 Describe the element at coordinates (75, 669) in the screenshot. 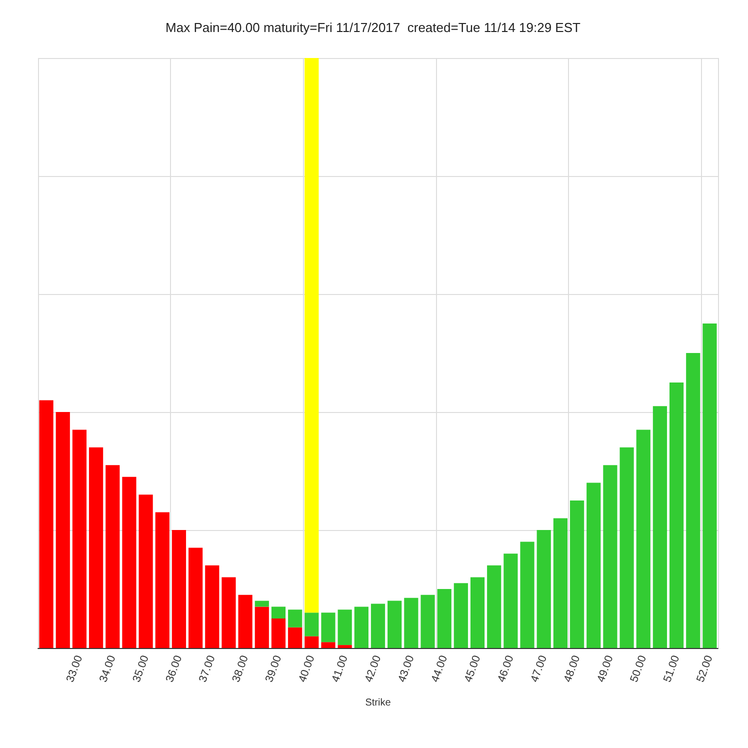

I see `x-tick-label: 33.00` at that location.